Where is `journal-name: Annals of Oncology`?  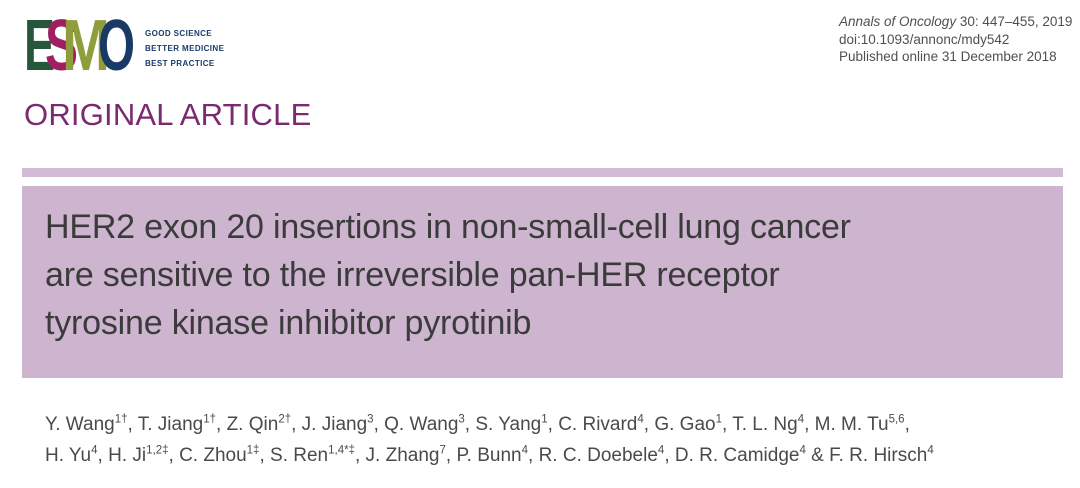
journal-name: Annals of Oncology is located at coordinates (898, 21).